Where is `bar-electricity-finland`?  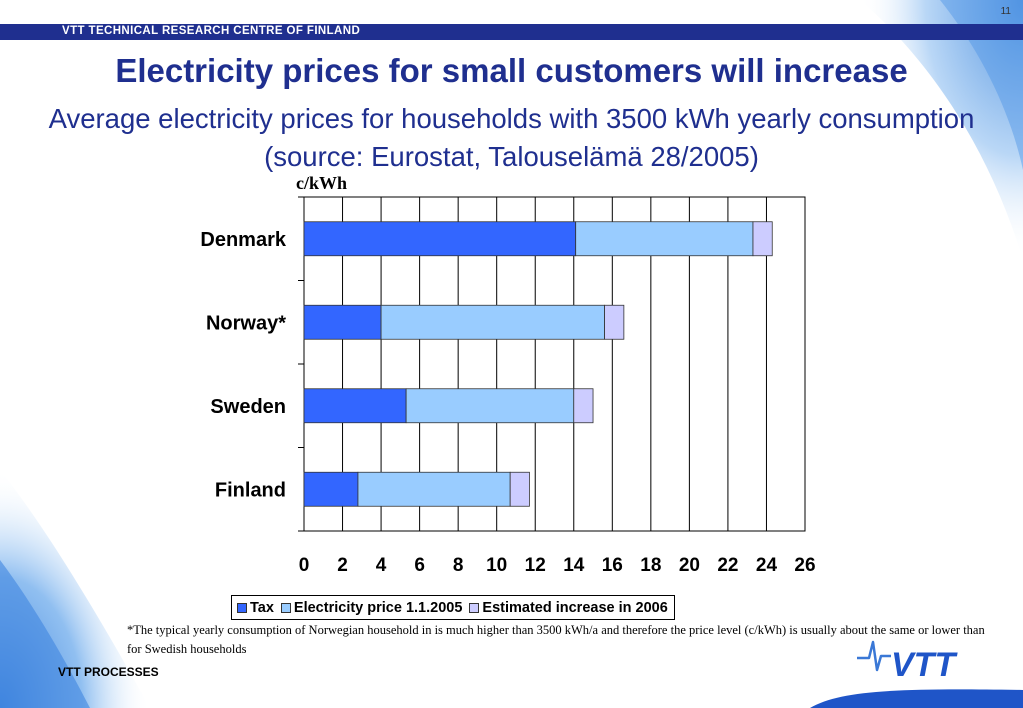
bar-electricity-finland is located at coordinates (434, 489).